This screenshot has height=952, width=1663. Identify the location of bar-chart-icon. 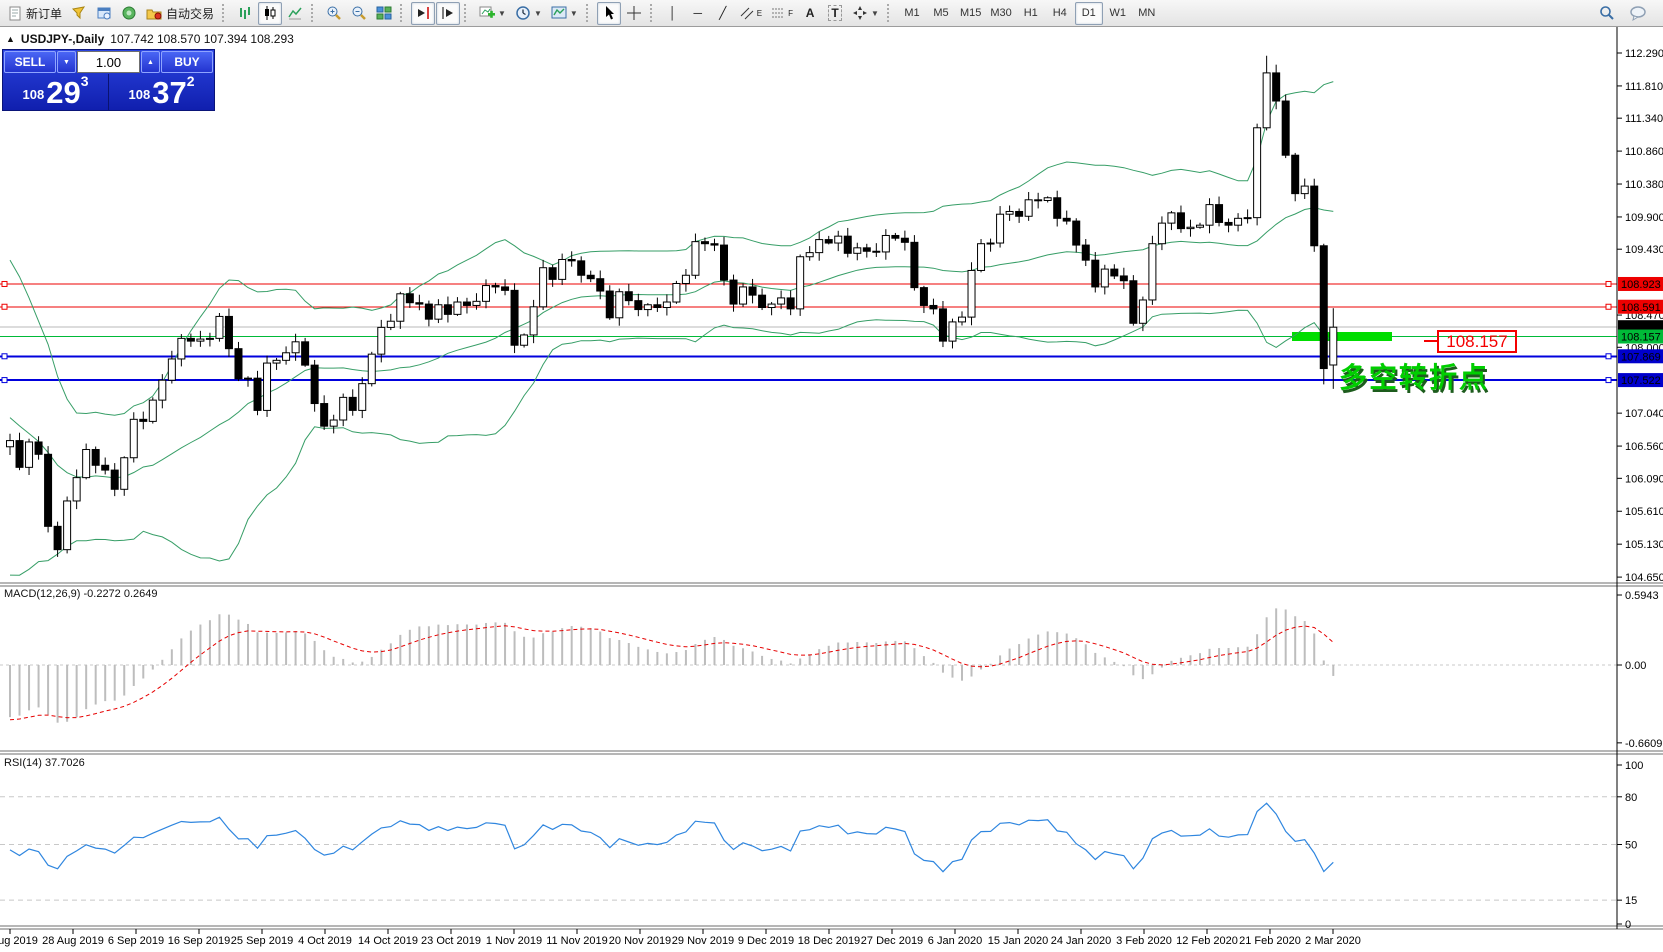
(245, 13).